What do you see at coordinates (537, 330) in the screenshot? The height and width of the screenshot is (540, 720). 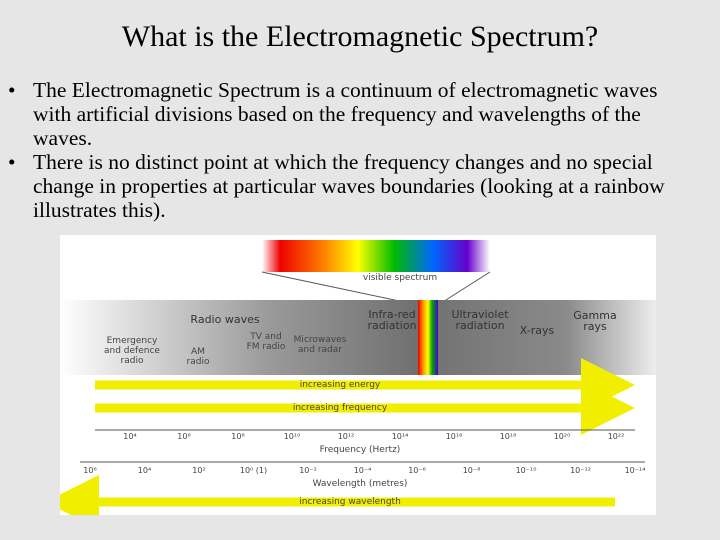 I see `band-label: X-rays` at bounding box center [537, 330].